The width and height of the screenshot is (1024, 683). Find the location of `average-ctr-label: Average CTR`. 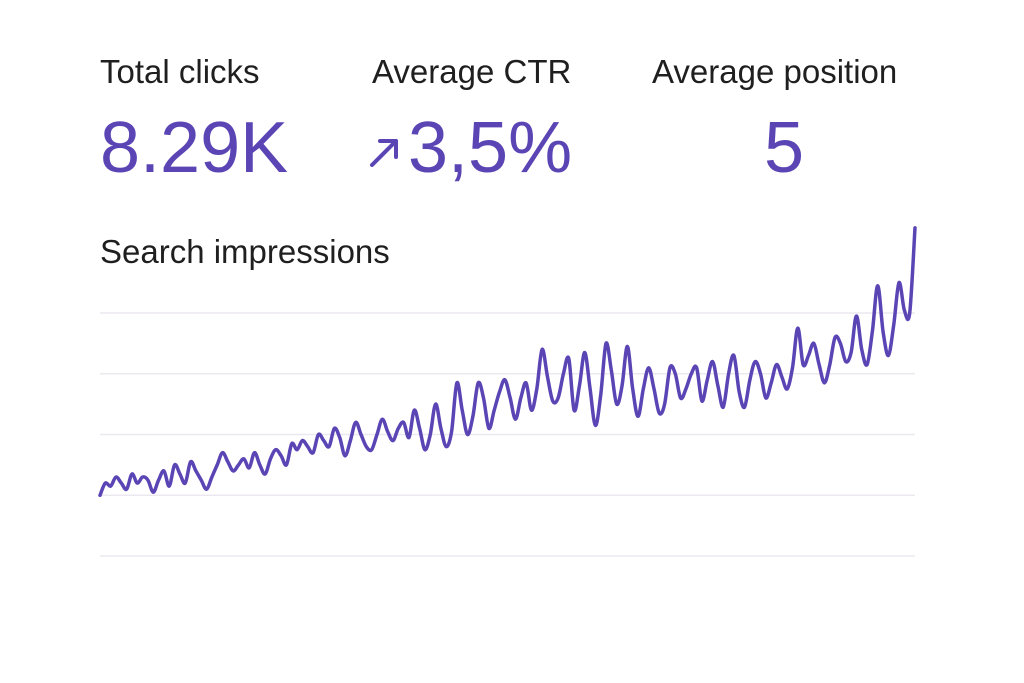

average-ctr-label: Average CTR is located at coordinates (472, 71).